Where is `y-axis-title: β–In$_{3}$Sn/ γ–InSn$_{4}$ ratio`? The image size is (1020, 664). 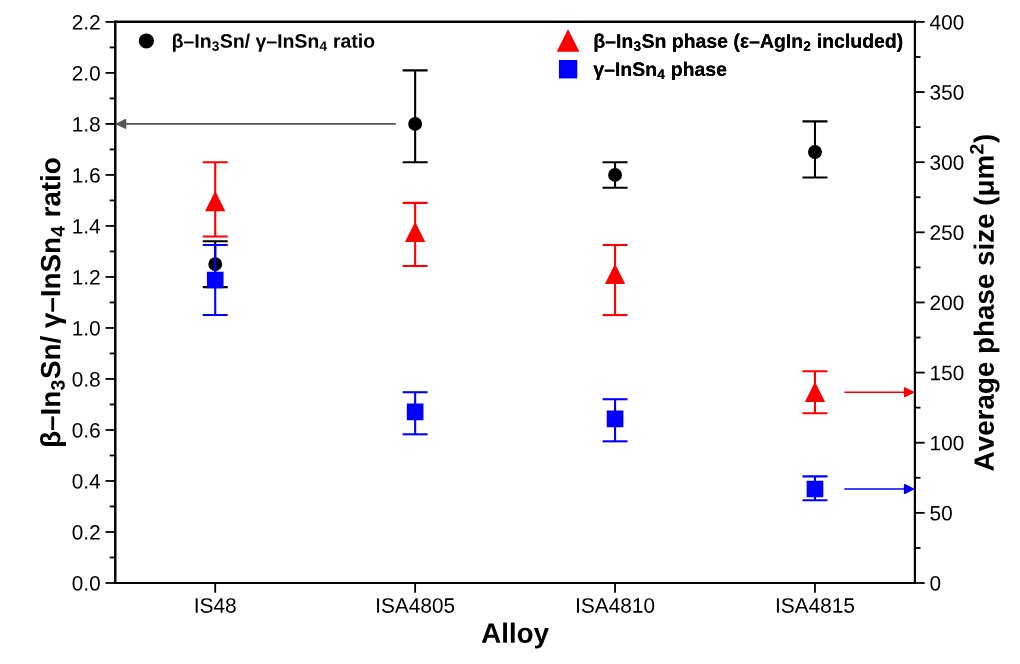 y-axis-title: β–In$_{3}$Sn/ γ–InSn$_{4}$ ratio is located at coordinates (53, 302).